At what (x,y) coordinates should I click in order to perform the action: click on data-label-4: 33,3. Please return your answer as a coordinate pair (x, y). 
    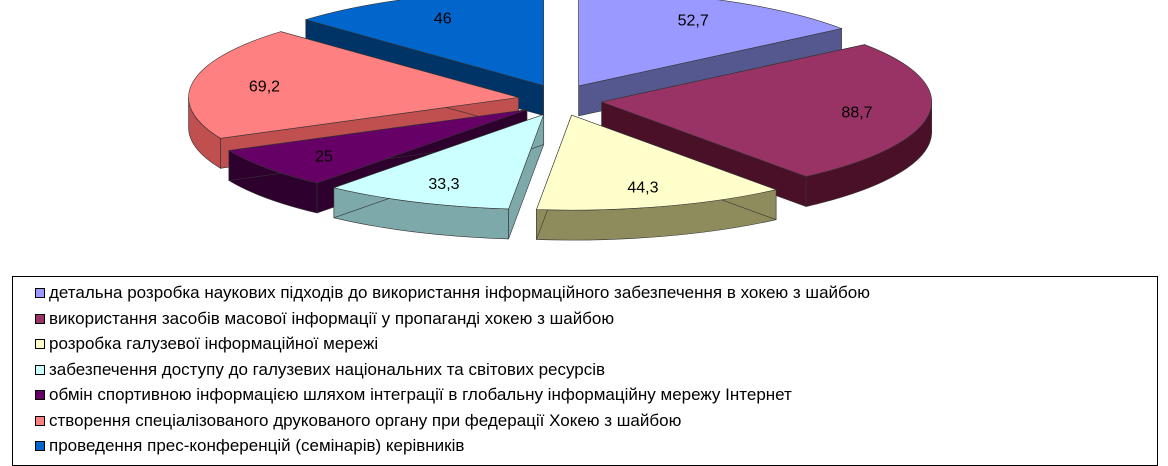
    Looking at the image, I should click on (443, 184).